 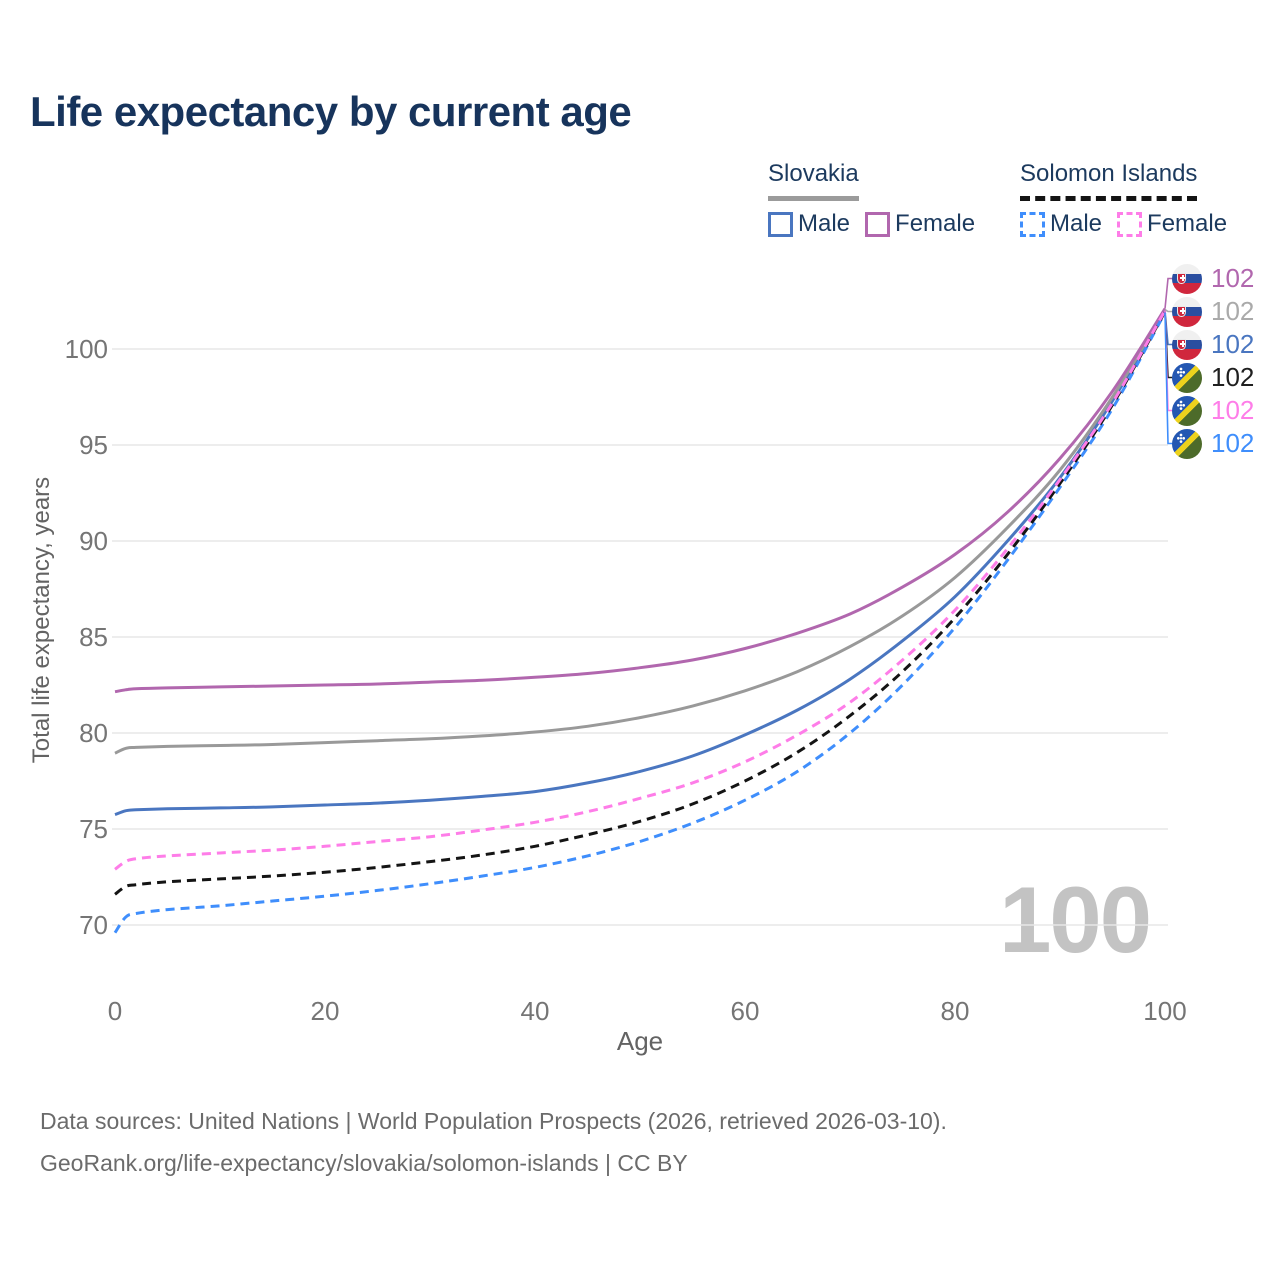 I want to click on x-axis-title: Age, so click(x=640, y=1041).